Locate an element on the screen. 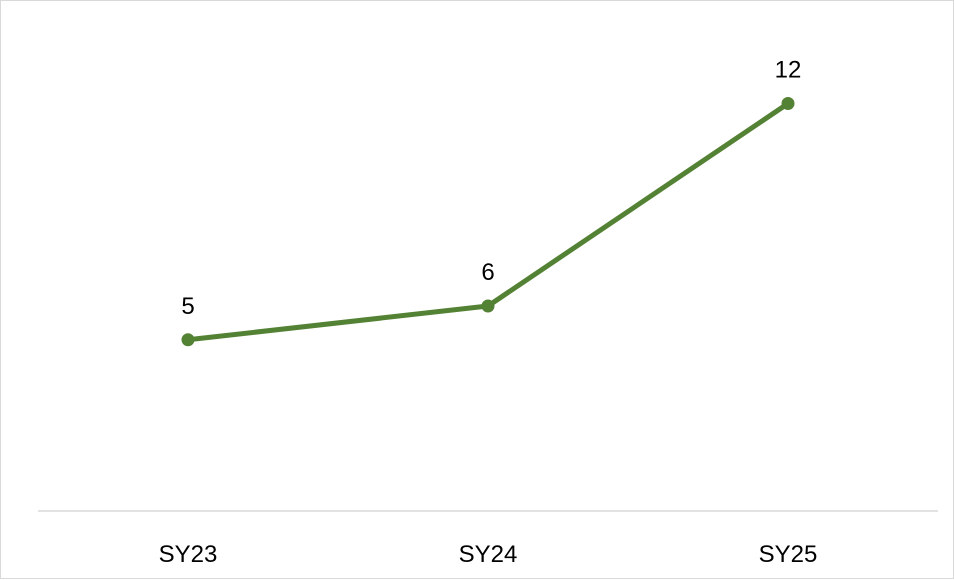 This screenshot has height=580, width=954. tick-layer: SY23 SY24 SY25 is located at coordinates (488, 554).